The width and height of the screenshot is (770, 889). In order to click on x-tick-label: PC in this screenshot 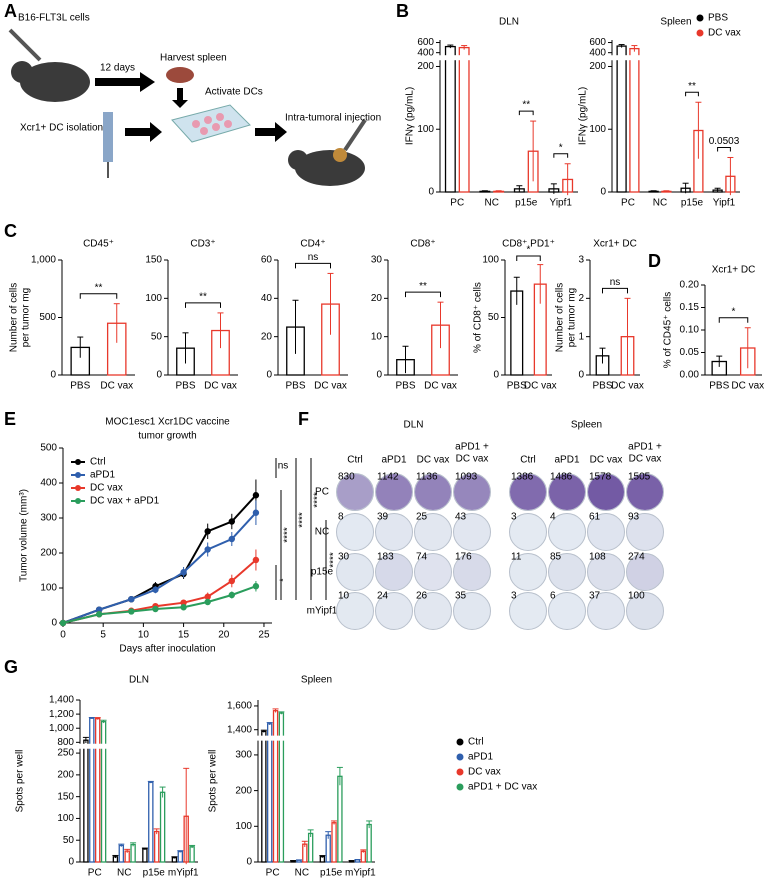, I will do `click(273, 873)`.